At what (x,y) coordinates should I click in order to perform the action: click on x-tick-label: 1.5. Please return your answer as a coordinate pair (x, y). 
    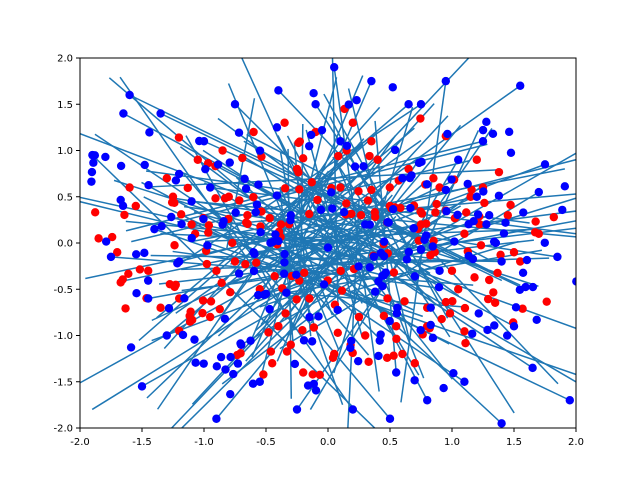
    Looking at the image, I should click on (514, 442).